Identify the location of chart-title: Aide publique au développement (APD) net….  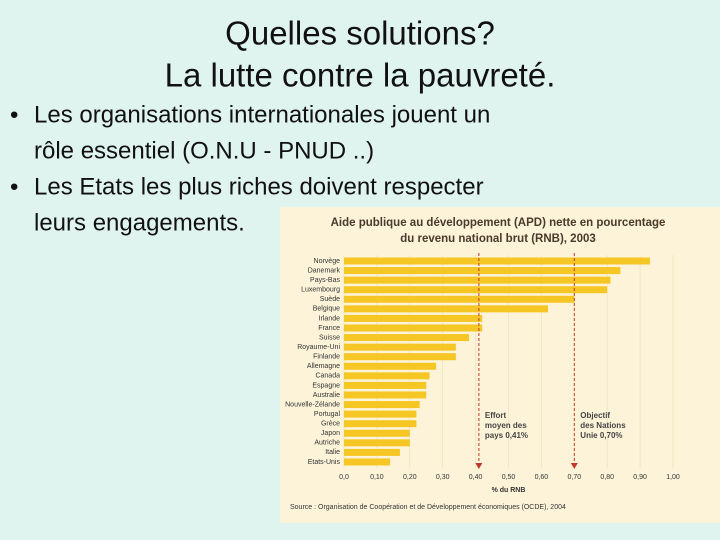
(498, 223).